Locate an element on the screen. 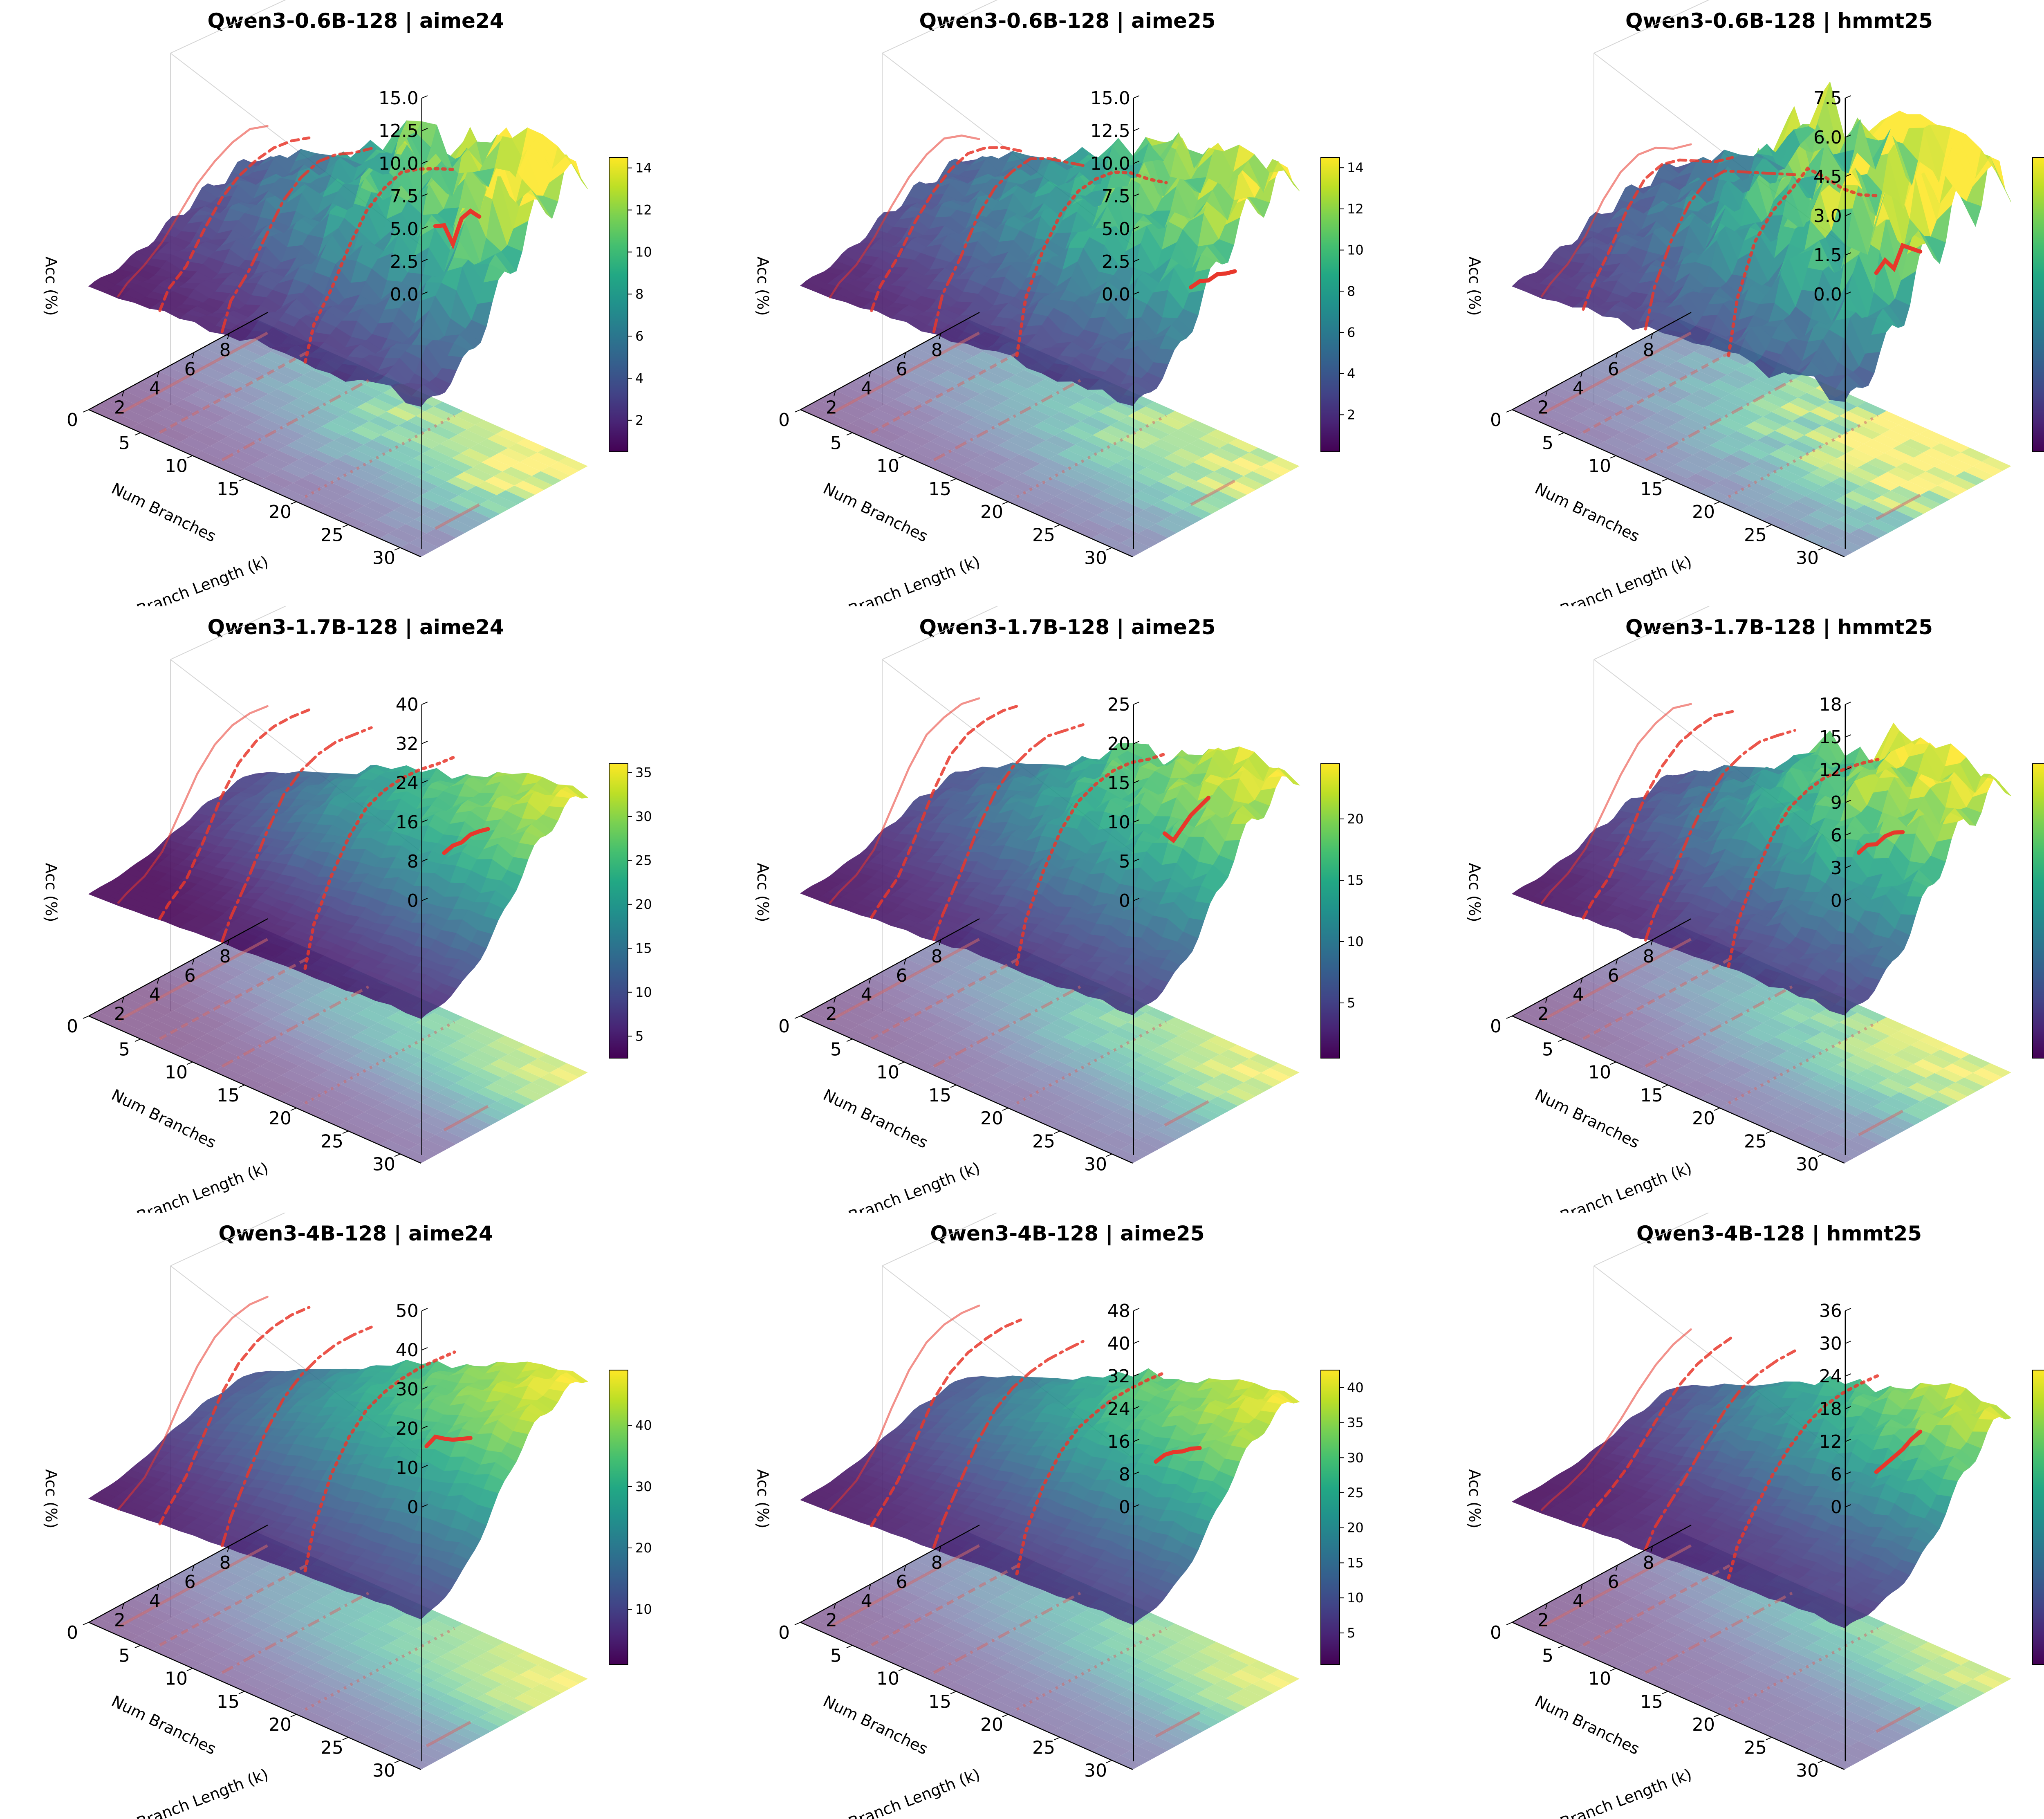  colorbar-tick-label: 10 is located at coordinates (1355, 941).